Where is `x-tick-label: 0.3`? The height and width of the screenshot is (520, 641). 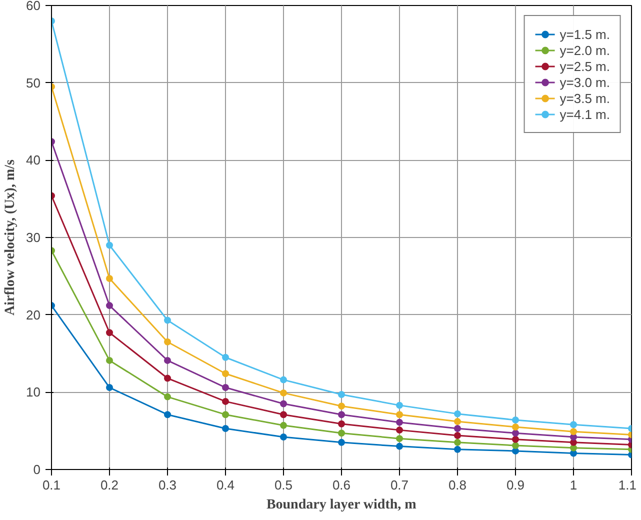
x-tick-label: 0.3 is located at coordinates (167, 485).